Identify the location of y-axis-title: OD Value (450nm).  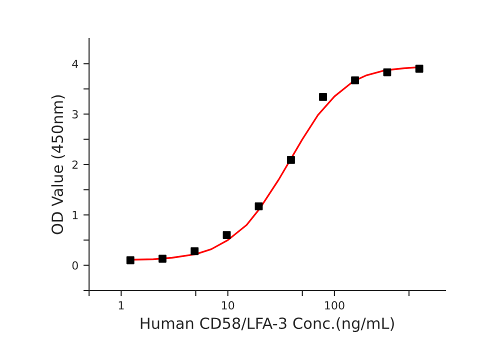
(58, 164).